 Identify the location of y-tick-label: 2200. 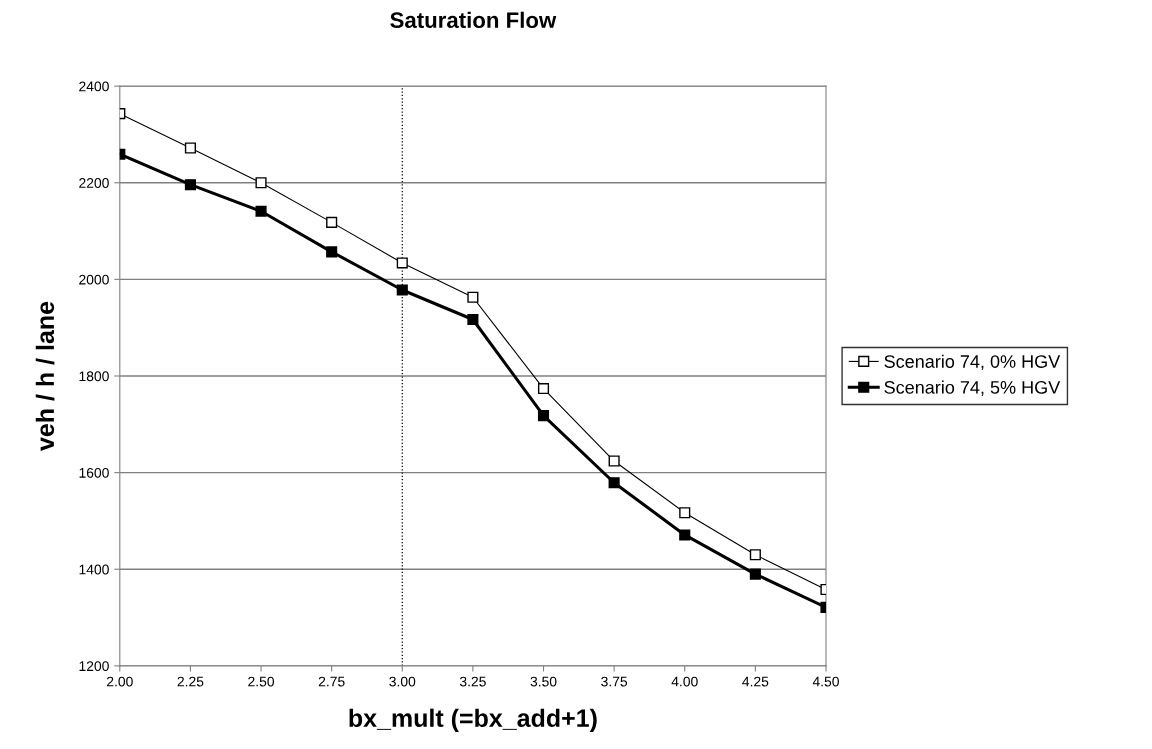
(94, 183).